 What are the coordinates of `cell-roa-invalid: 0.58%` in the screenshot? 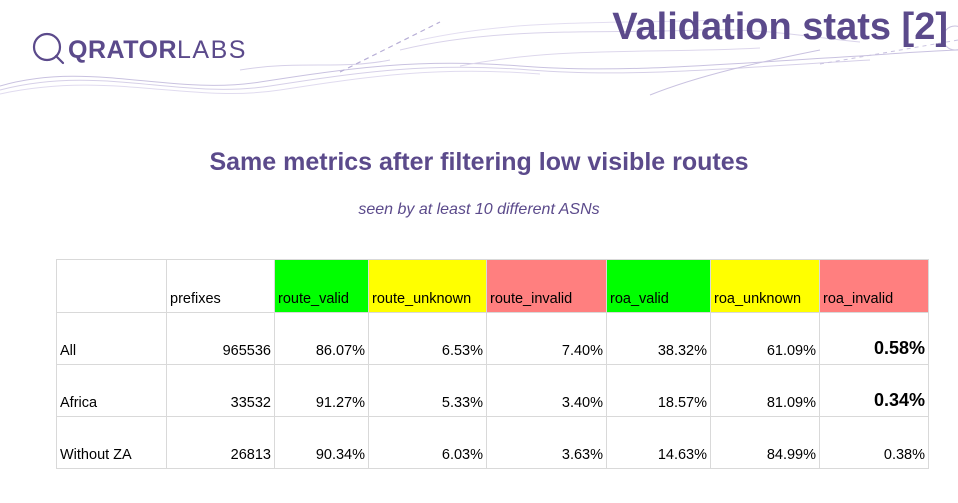 It's located at (874, 338).